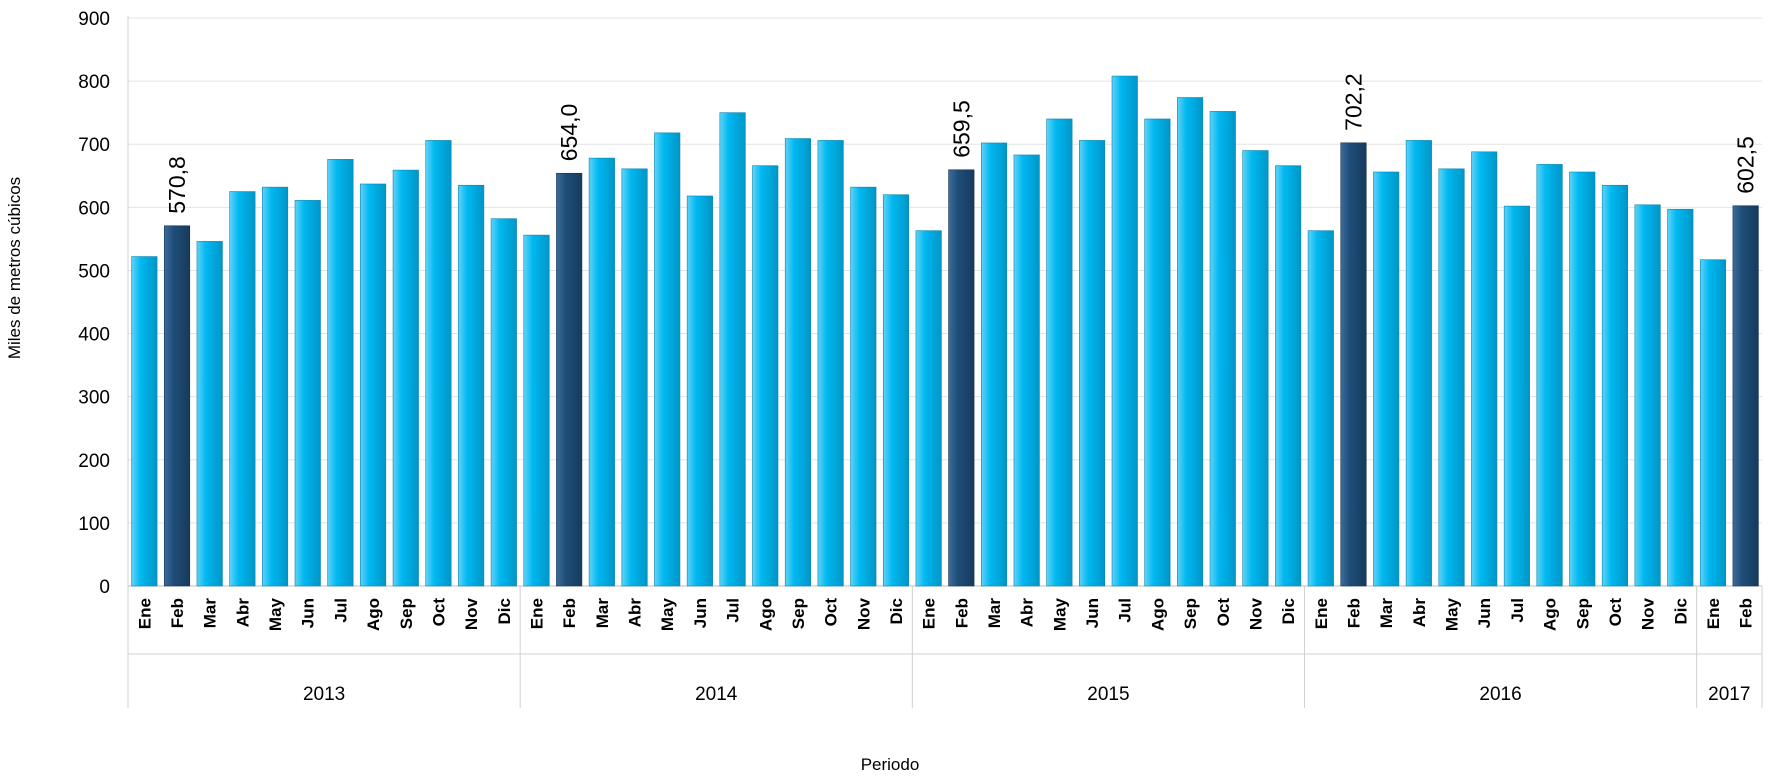  Describe the element at coordinates (104, 587) in the screenshot. I see `y-tick-label: 0` at that location.